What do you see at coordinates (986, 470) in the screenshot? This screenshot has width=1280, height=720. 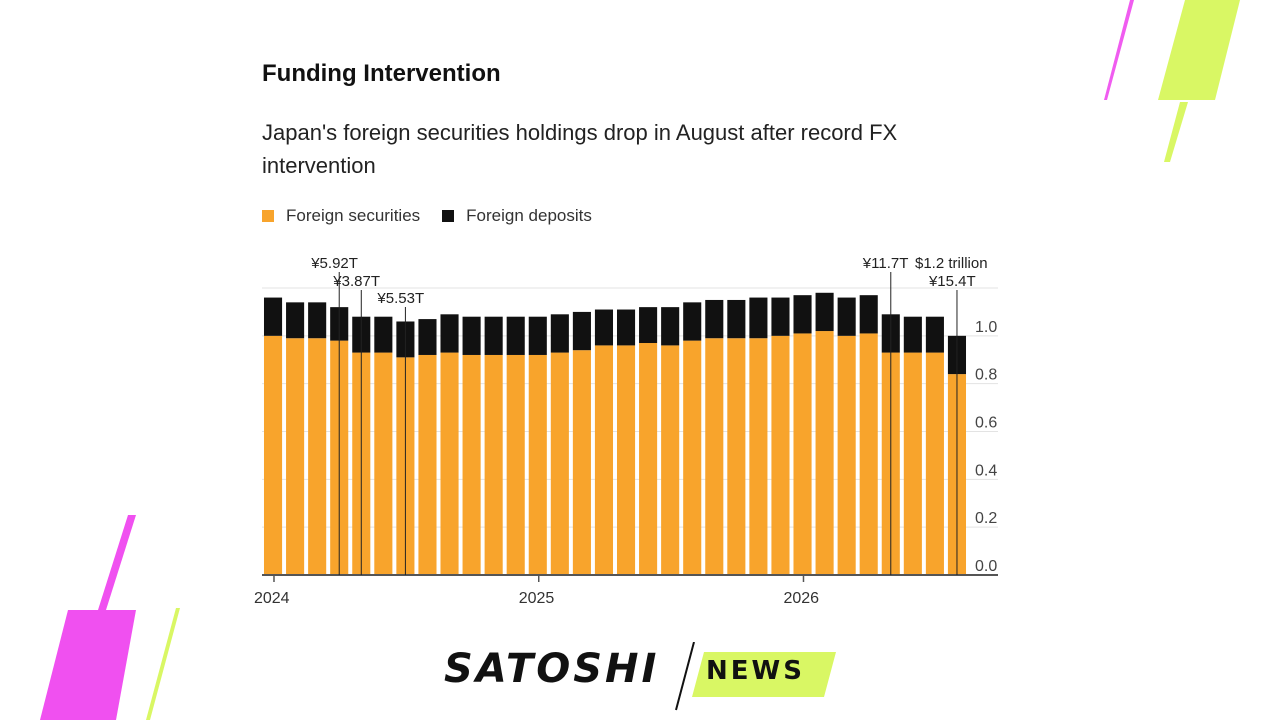 I see `y-tick-label: 0.4` at bounding box center [986, 470].